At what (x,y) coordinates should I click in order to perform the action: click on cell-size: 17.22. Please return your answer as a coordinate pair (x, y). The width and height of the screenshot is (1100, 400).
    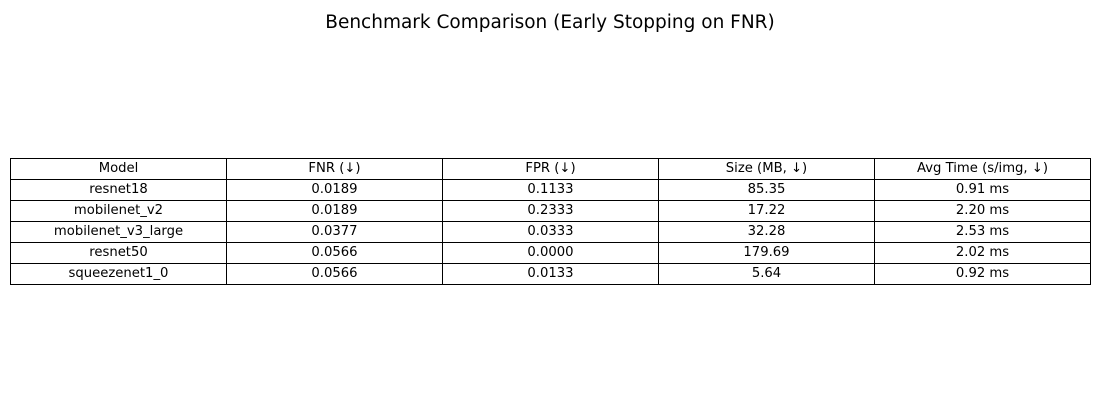
    Looking at the image, I should click on (766, 211).